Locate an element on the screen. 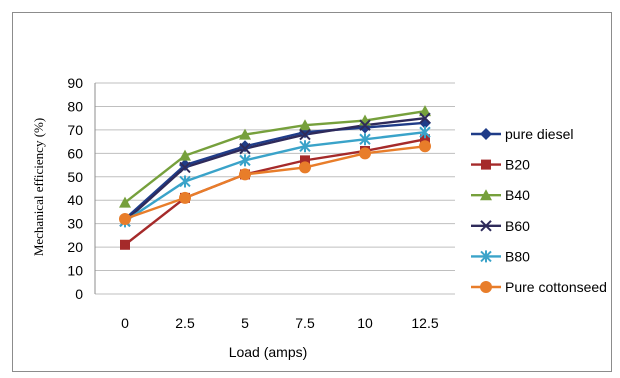 The height and width of the screenshot is (378, 620). legend-label-pure-cottonseed: Pure cottonseed is located at coordinates (556, 287).